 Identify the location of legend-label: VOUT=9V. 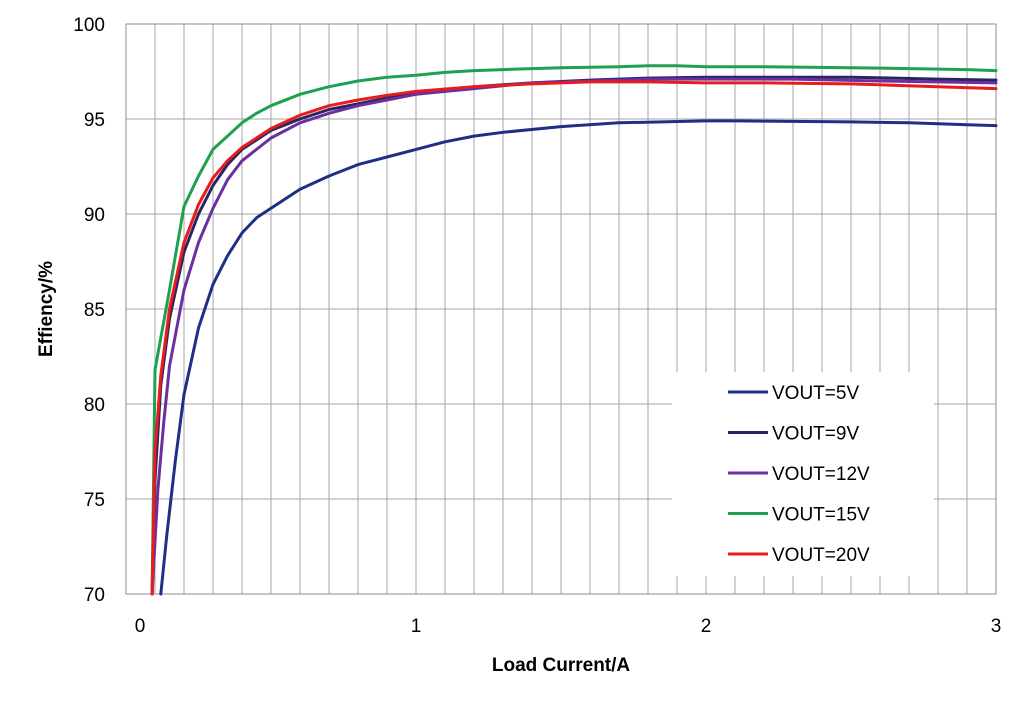
(815, 434).